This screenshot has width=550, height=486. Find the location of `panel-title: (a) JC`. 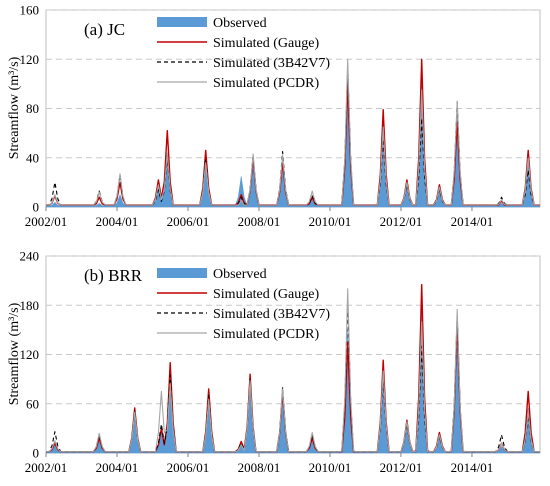

panel-title: (a) JC is located at coordinates (104, 29).